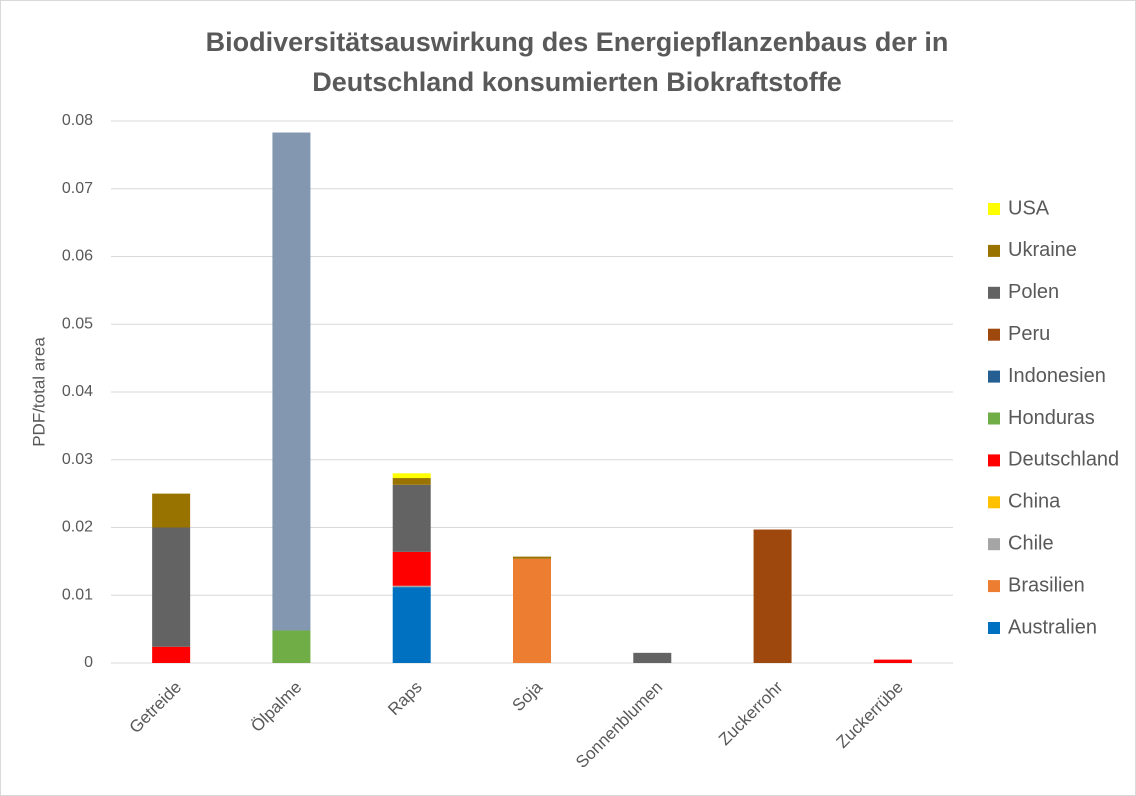 The height and width of the screenshot is (796, 1136). What do you see at coordinates (38, 392) in the screenshot?
I see `y-axis-label: PDF/total area` at bounding box center [38, 392].